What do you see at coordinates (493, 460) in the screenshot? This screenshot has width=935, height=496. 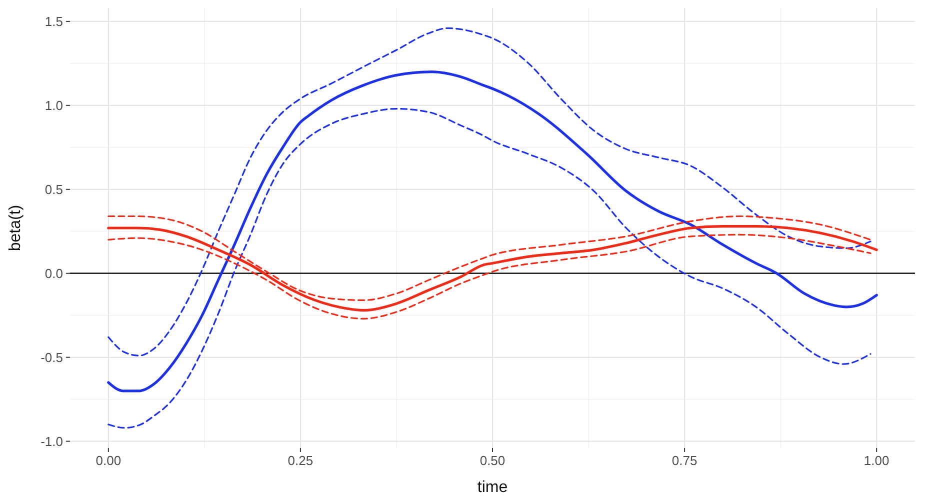 I see `x-tick-label: 0.50` at bounding box center [493, 460].